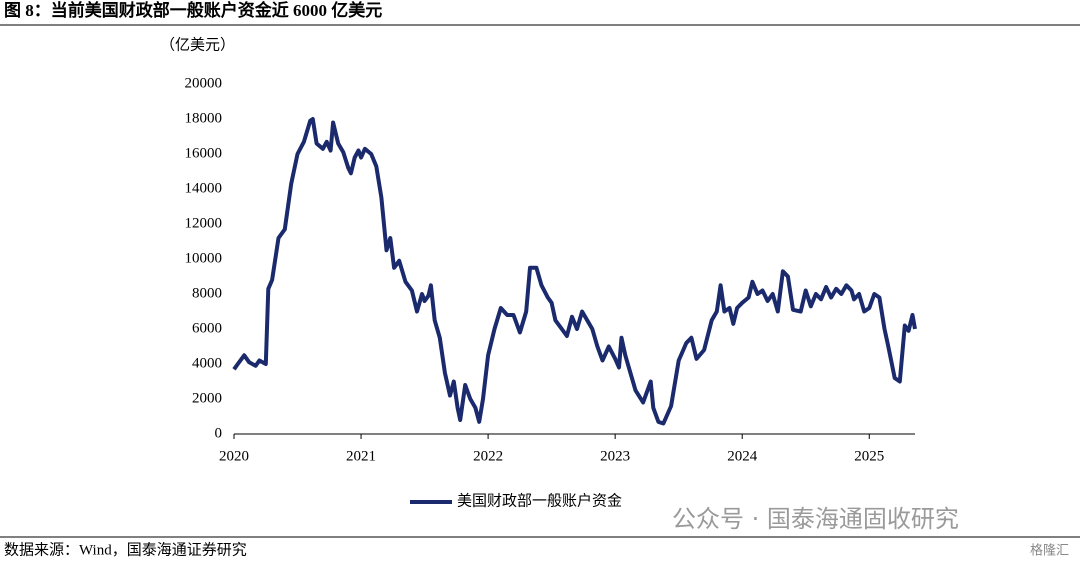 This screenshot has width=1080, height=564. Describe the element at coordinates (207, 363) in the screenshot. I see `y-tick-label: 4000` at that location.